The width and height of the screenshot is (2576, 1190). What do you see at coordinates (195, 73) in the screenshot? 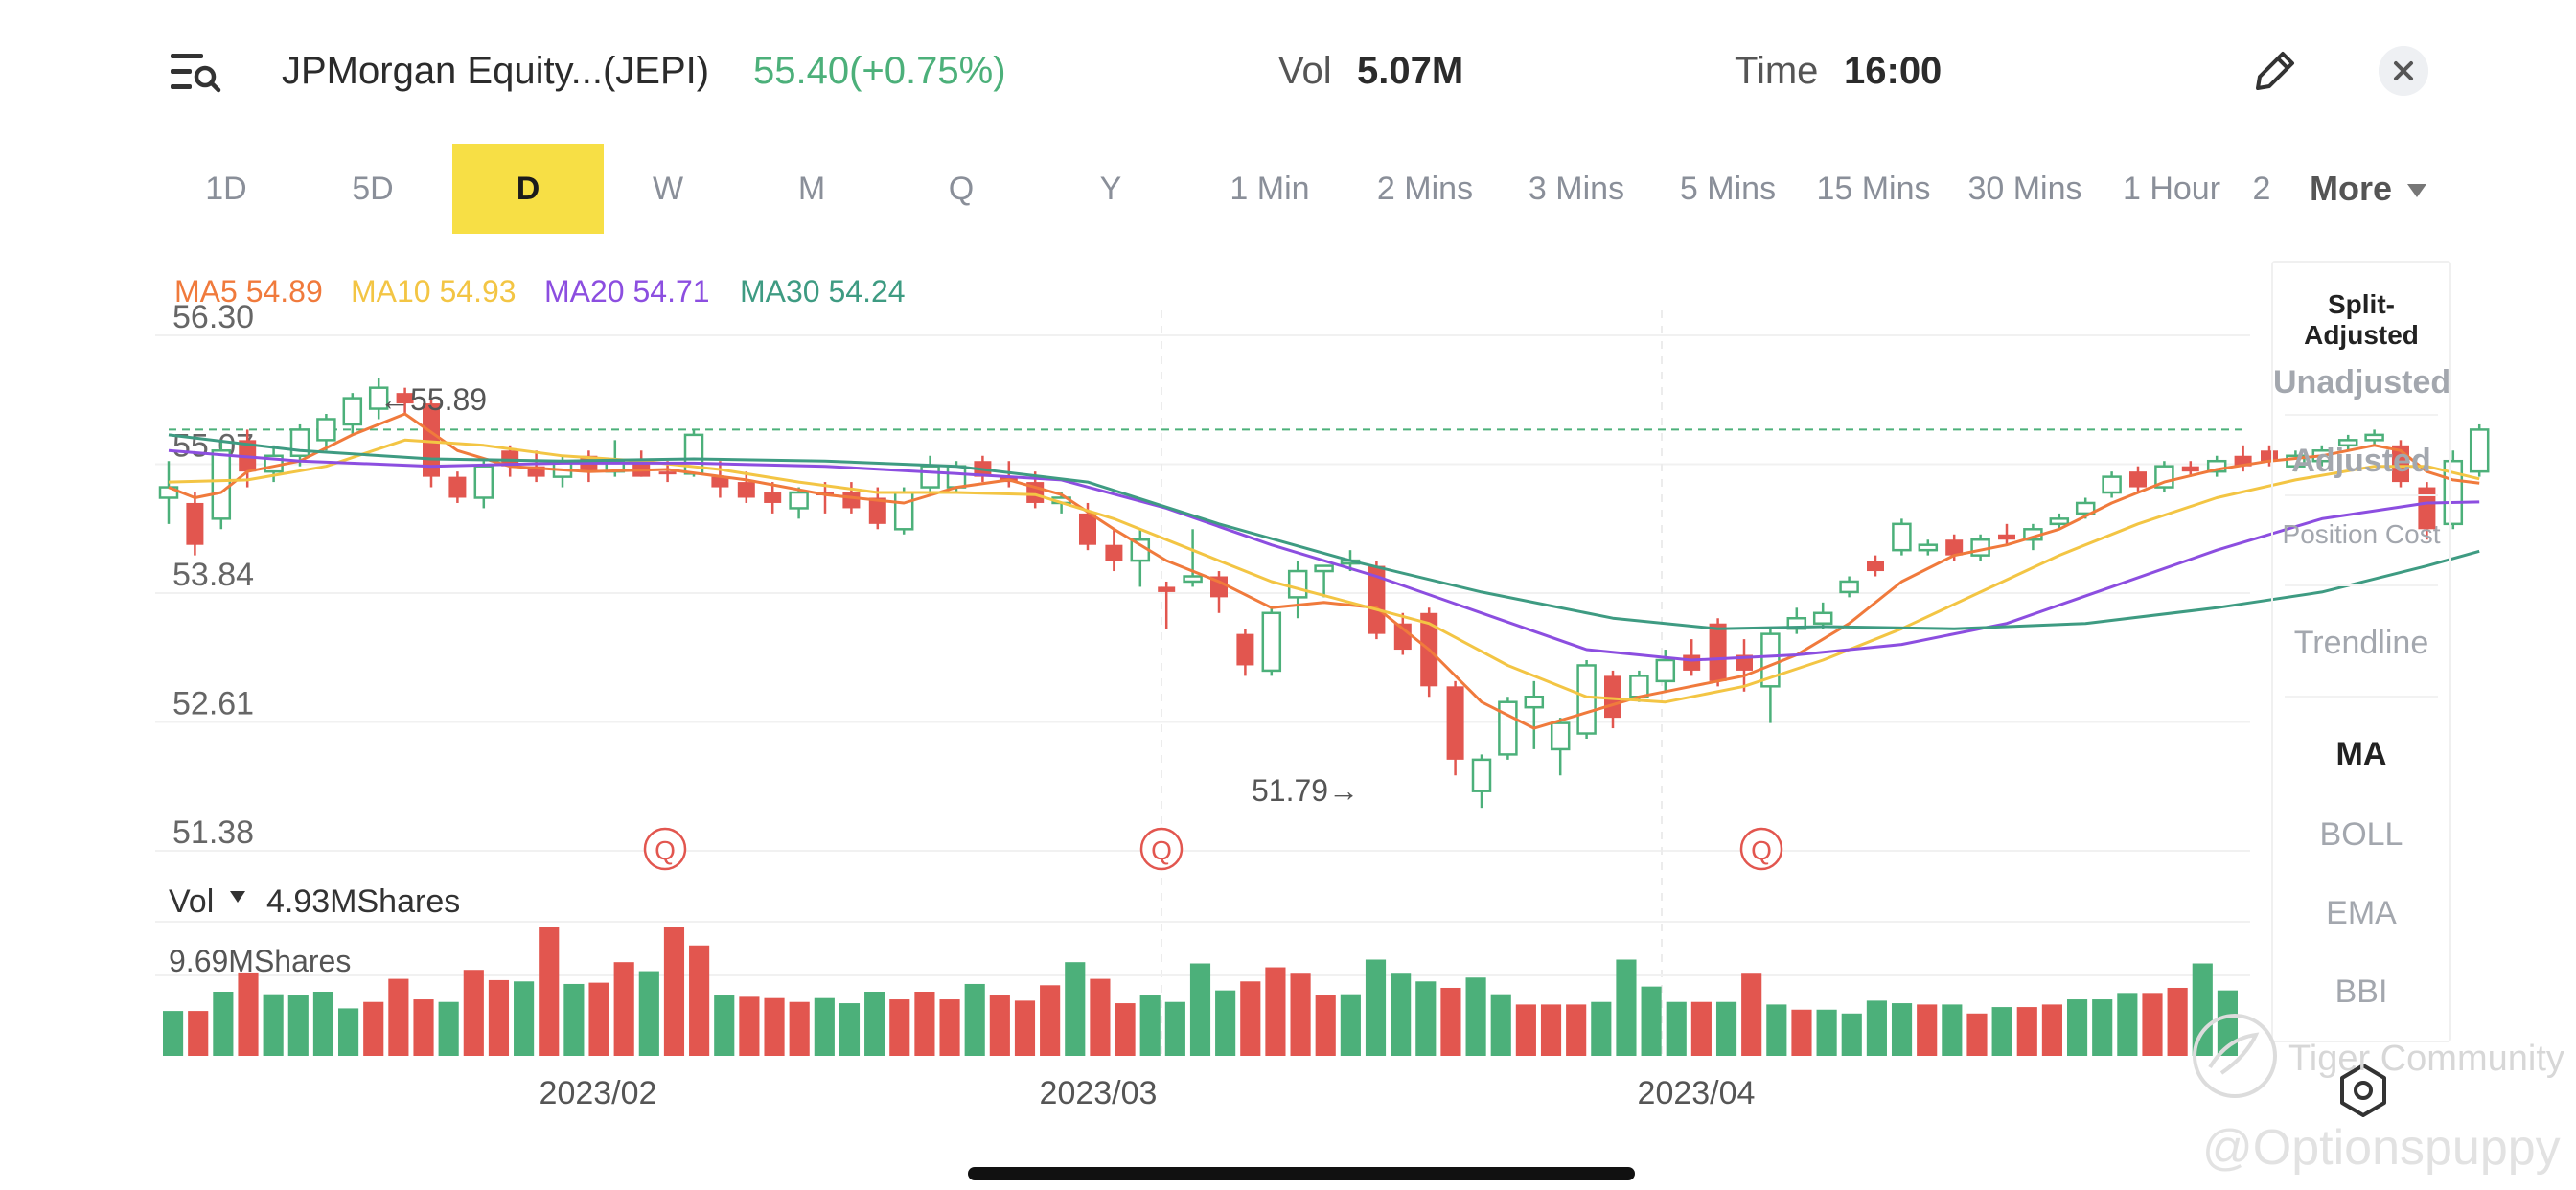
I see `search-menu-icon` at bounding box center [195, 73].